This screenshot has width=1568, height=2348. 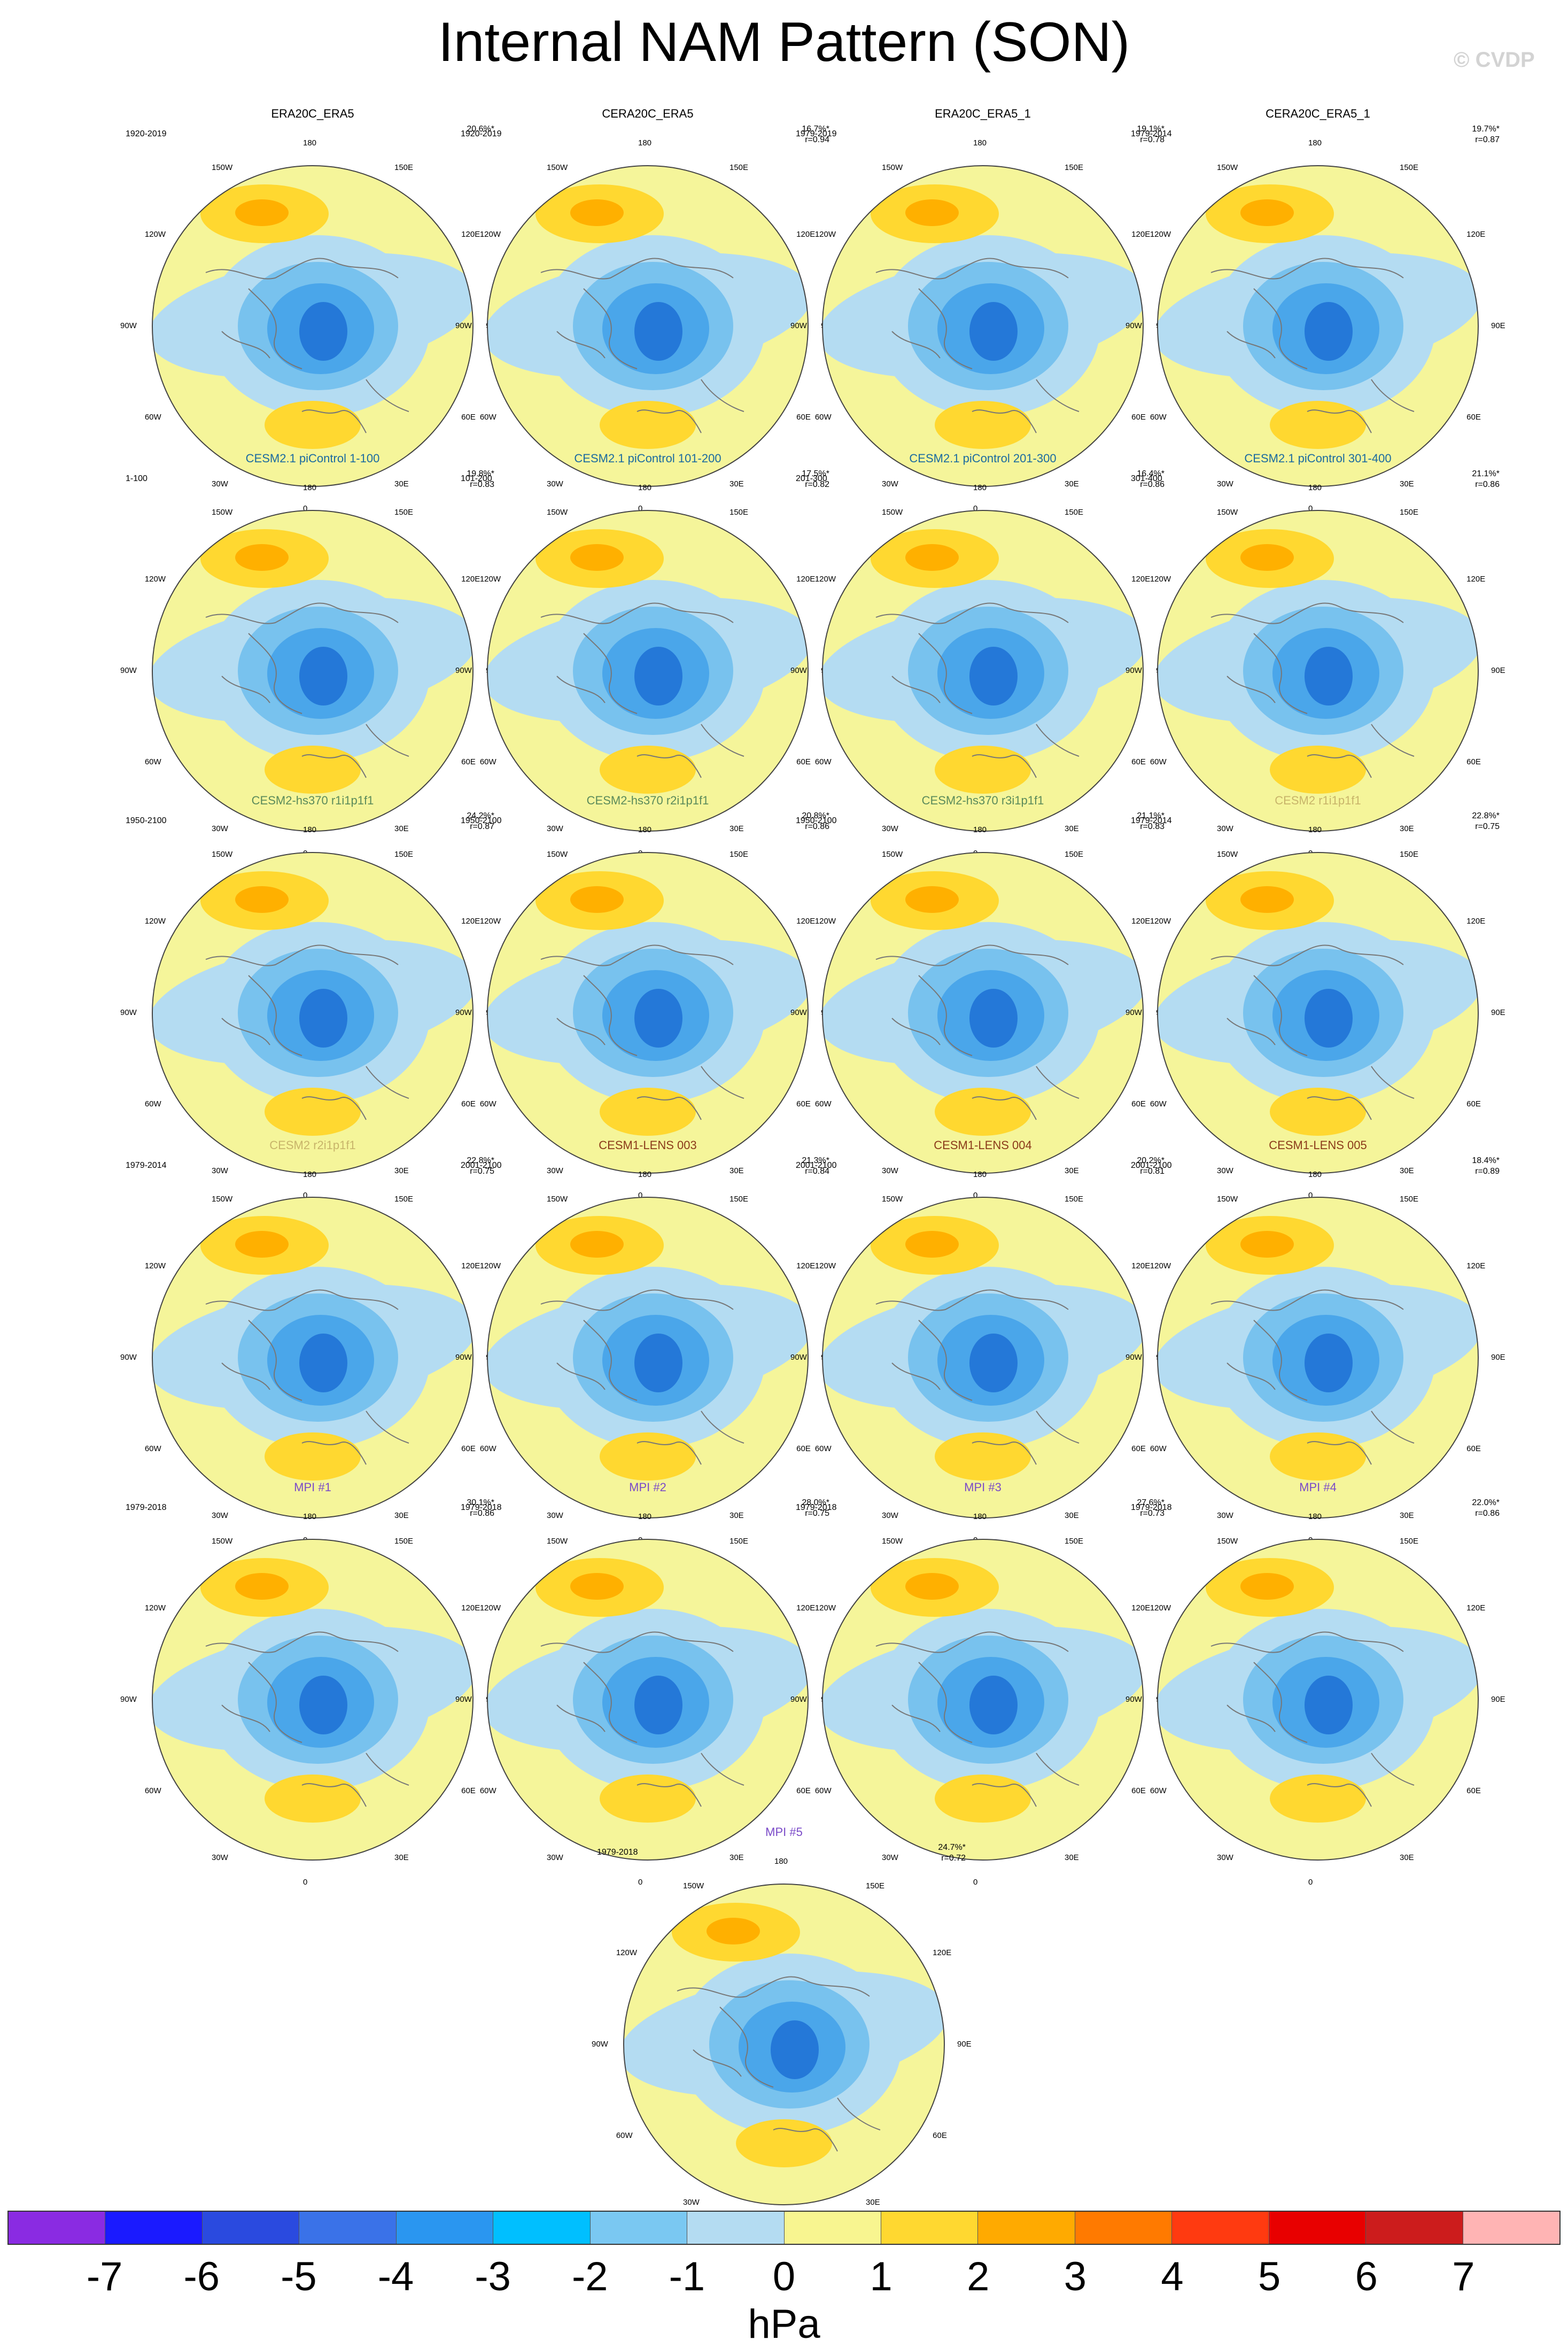 What do you see at coordinates (952, 1853) in the screenshot?
I see `panel-variance: 24.7%* r=0.72` at bounding box center [952, 1853].